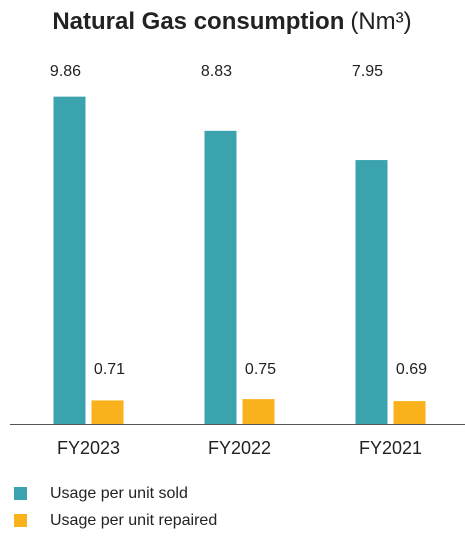 This screenshot has height=541, width=465. I want to click on x-tick-label: FY2021, so click(390, 448).